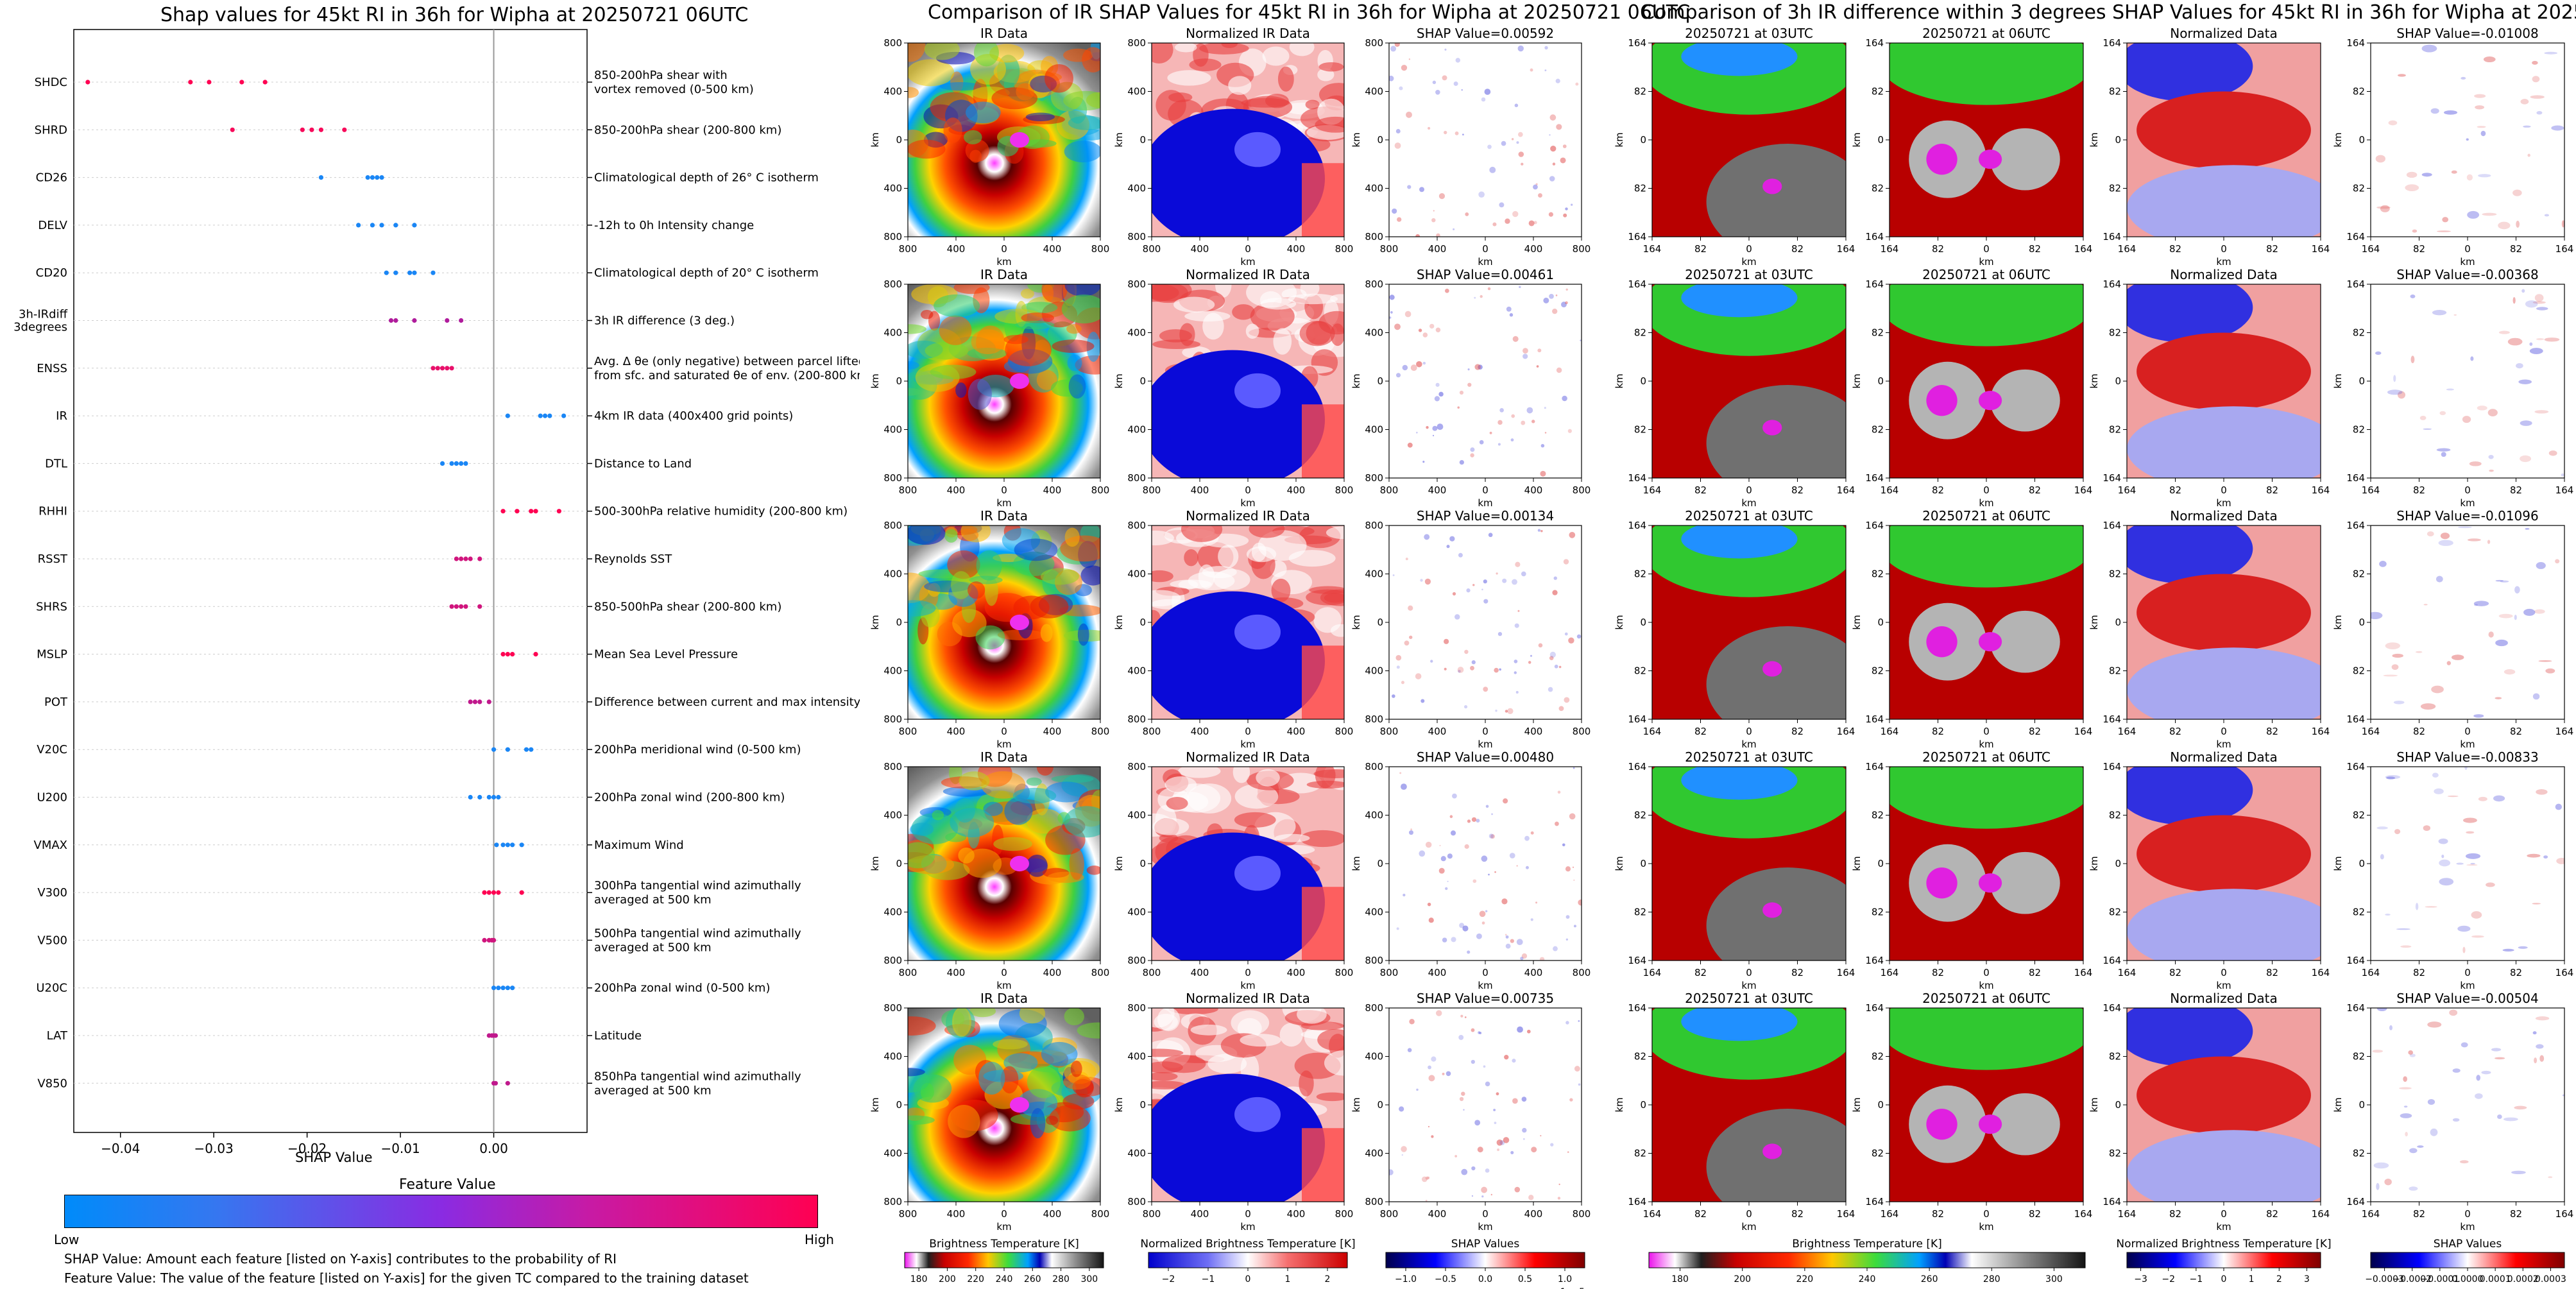  What do you see at coordinates (1485, 381) in the screenshot?
I see `shap-field` at bounding box center [1485, 381].